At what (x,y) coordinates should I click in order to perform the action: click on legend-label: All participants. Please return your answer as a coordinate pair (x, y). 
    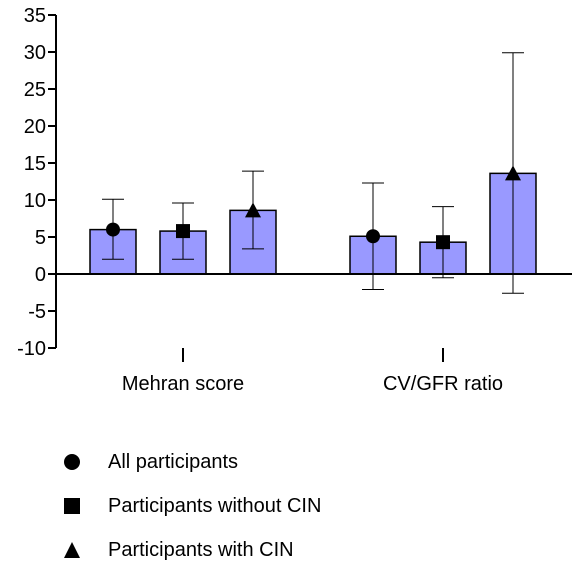
    Looking at the image, I should click on (173, 461).